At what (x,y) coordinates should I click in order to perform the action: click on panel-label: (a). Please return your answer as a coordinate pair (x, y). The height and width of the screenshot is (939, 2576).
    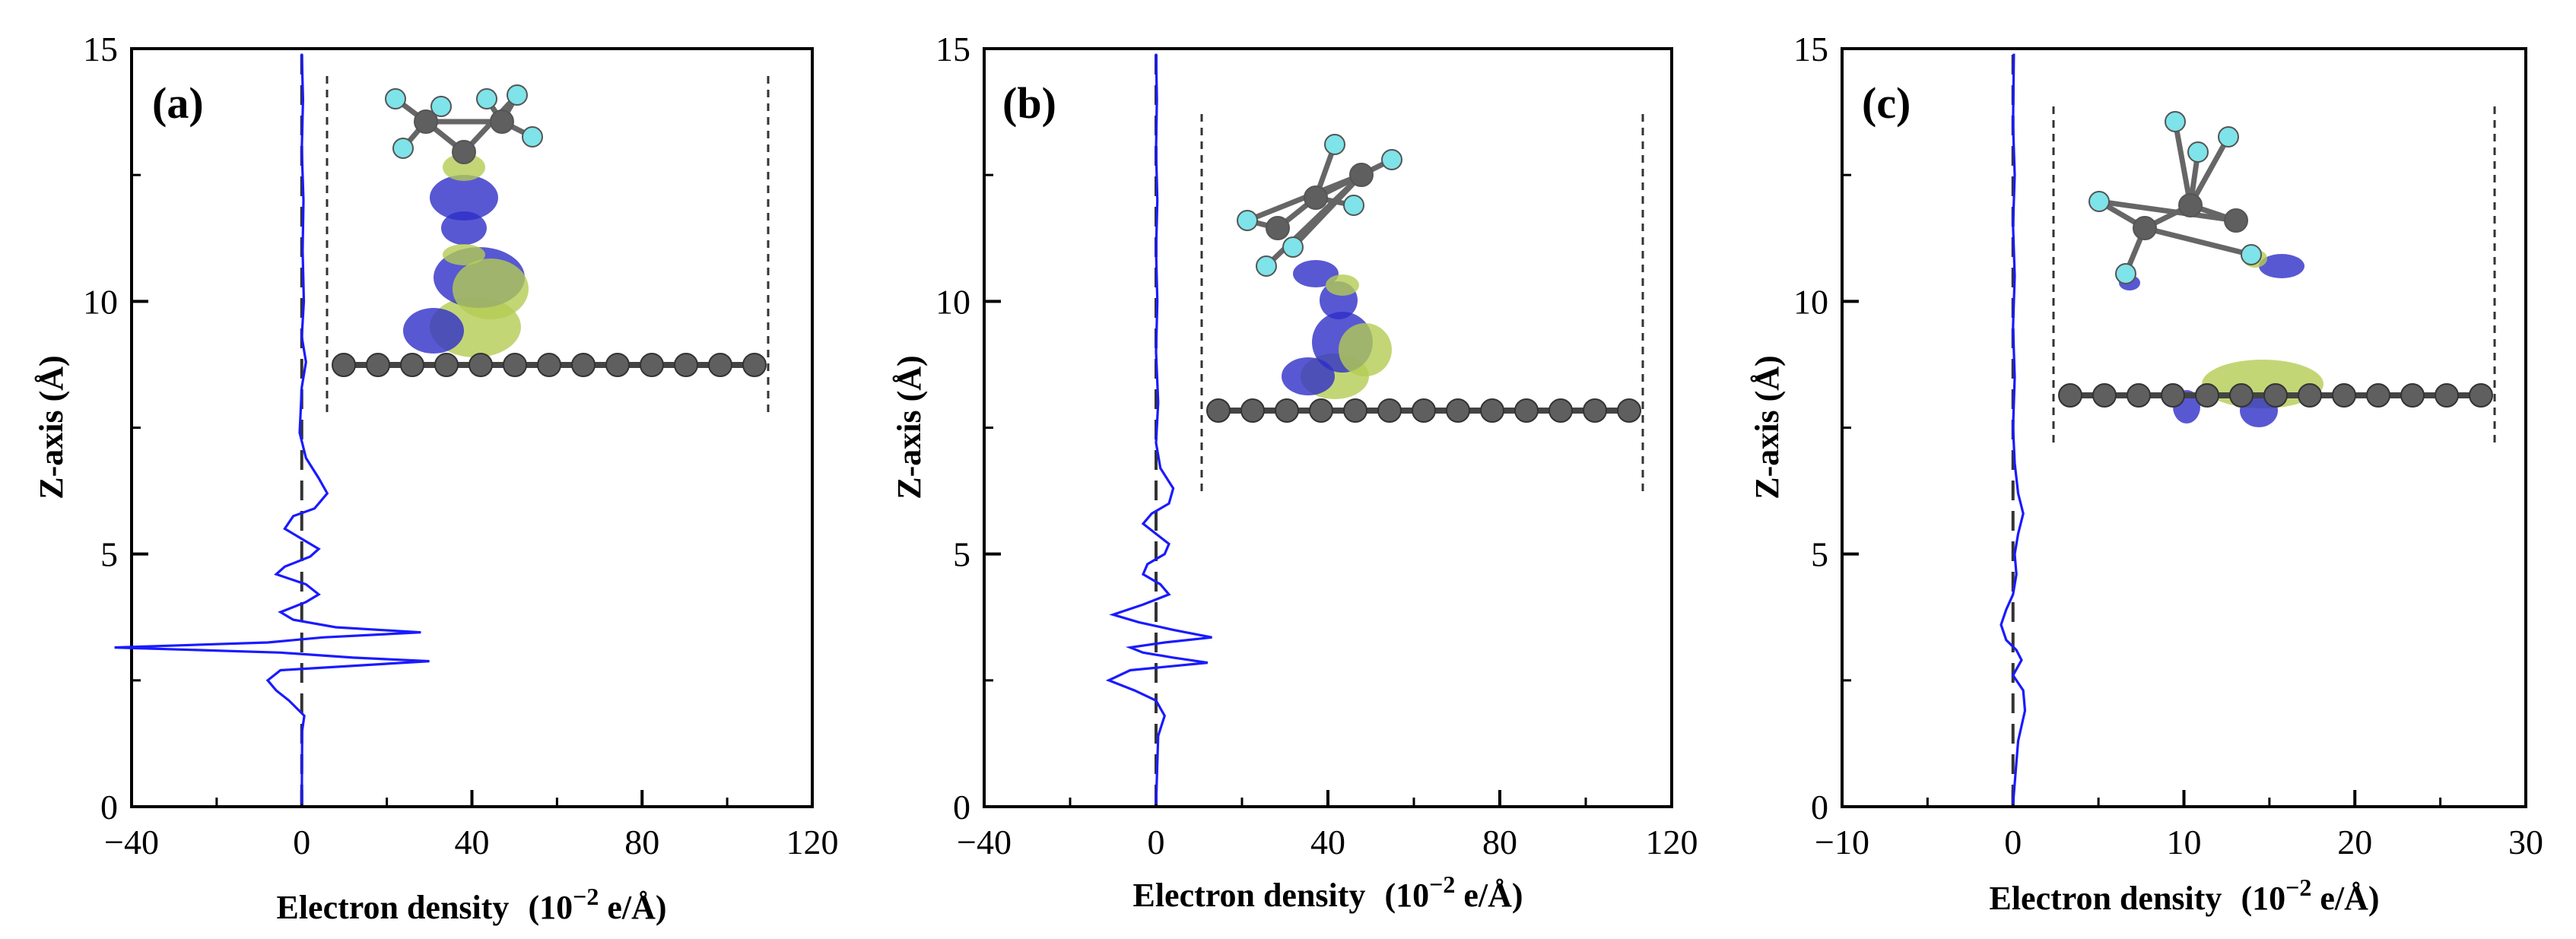
    Looking at the image, I should click on (178, 103).